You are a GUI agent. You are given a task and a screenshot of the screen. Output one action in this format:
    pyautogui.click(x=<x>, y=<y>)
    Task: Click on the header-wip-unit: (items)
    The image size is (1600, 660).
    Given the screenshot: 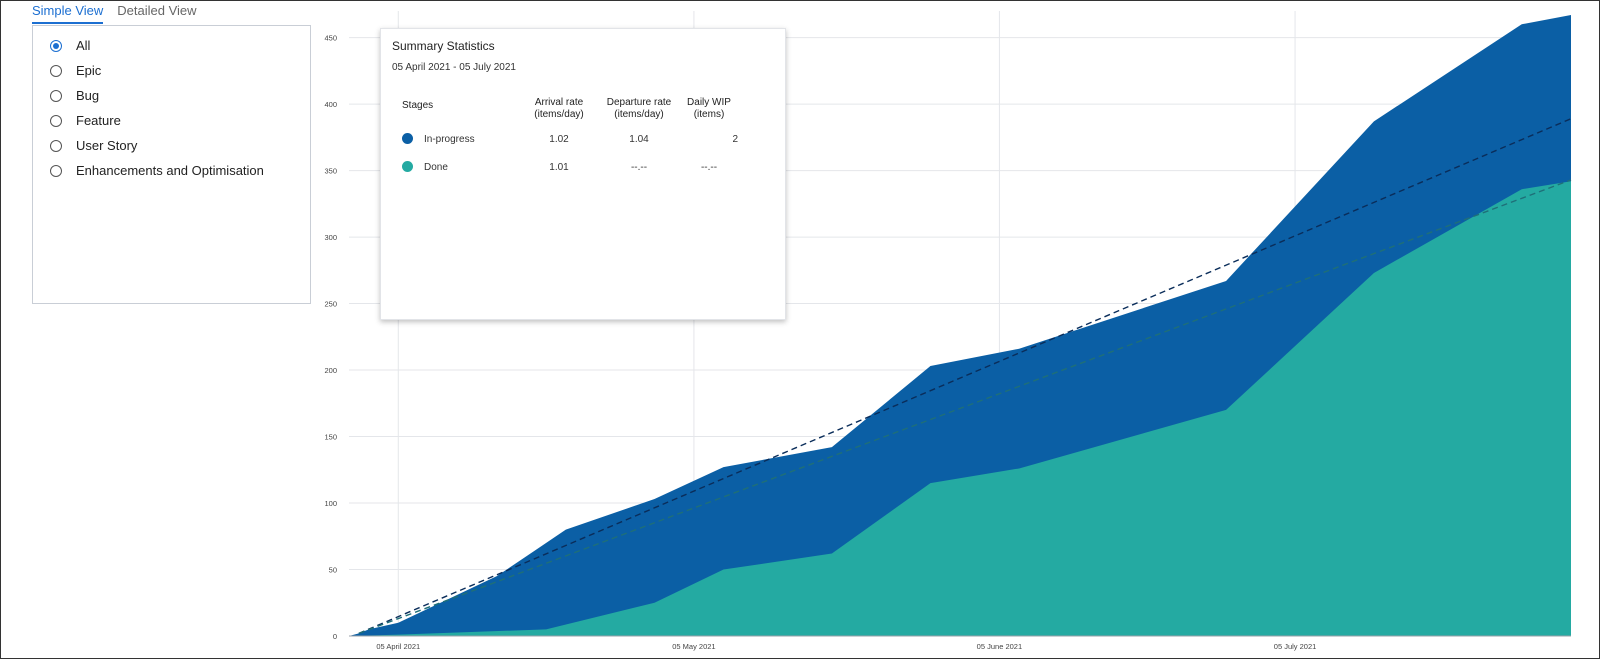 What is the action you would take?
    pyautogui.click(x=709, y=114)
    